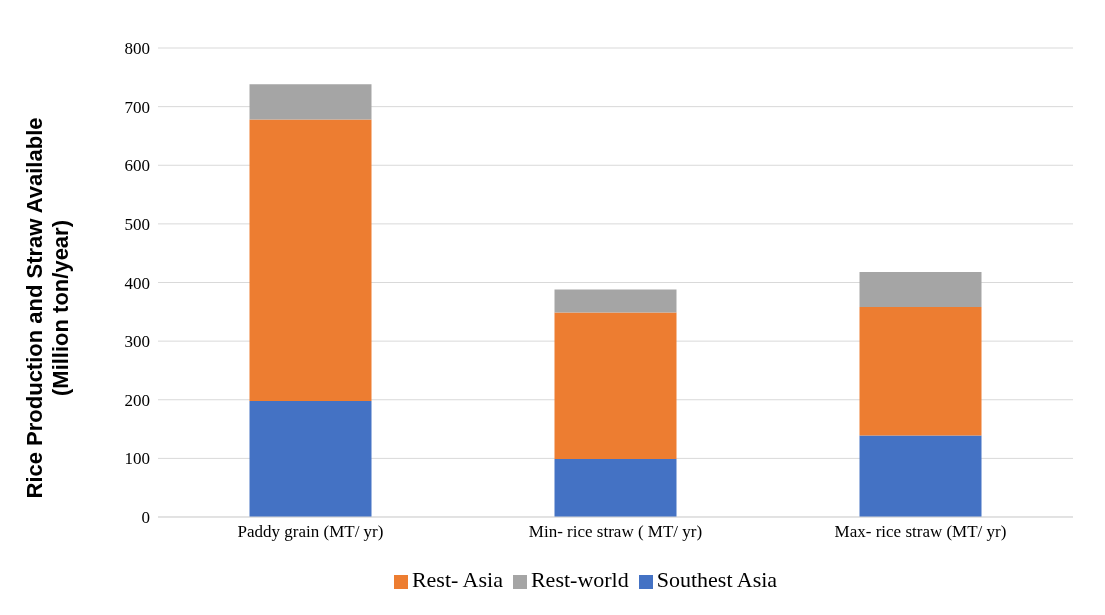  Describe the element at coordinates (717, 579) in the screenshot. I see `legend-label: Southest Asia` at that location.